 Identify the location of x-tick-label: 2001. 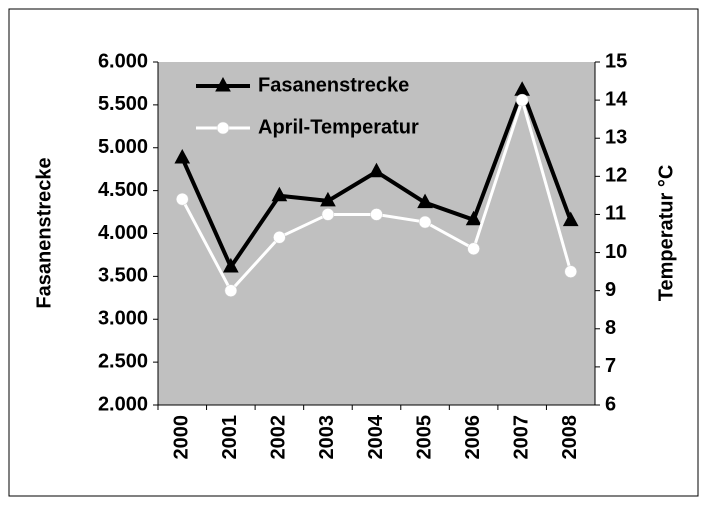
(230, 437).